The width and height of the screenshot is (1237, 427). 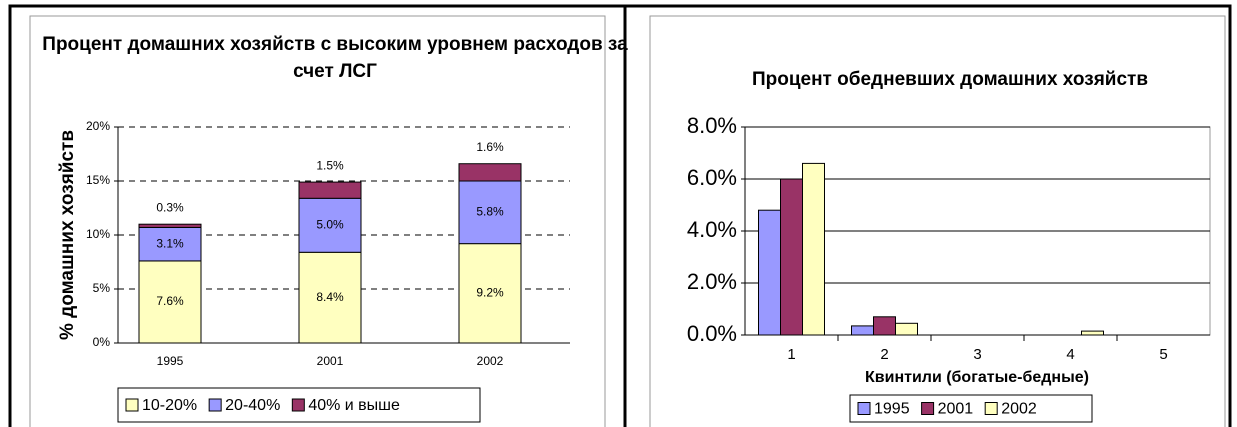 I want to click on x-axis-label: Квинтили (богатые-бедные), so click(x=977, y=377).